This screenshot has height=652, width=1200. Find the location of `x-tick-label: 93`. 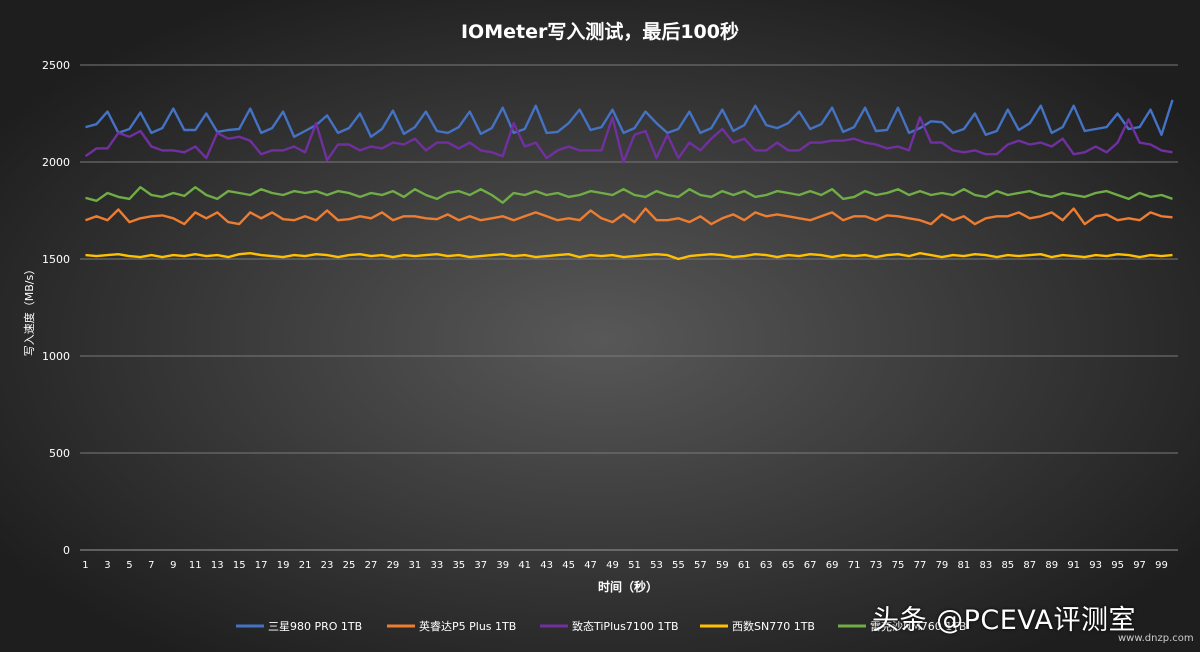

x-tick-label: 93 is located at coordinates (1095, 565).